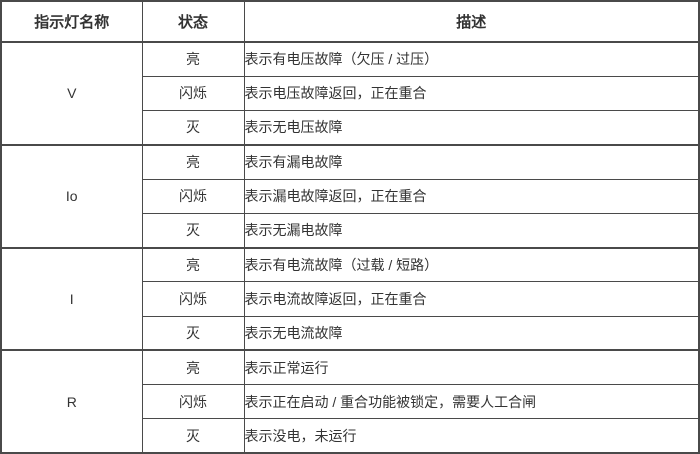 This screenshot has width=700, height=454. I want to click on description-cell: 表示电压故障返回，正在重合, so click(471, 93).